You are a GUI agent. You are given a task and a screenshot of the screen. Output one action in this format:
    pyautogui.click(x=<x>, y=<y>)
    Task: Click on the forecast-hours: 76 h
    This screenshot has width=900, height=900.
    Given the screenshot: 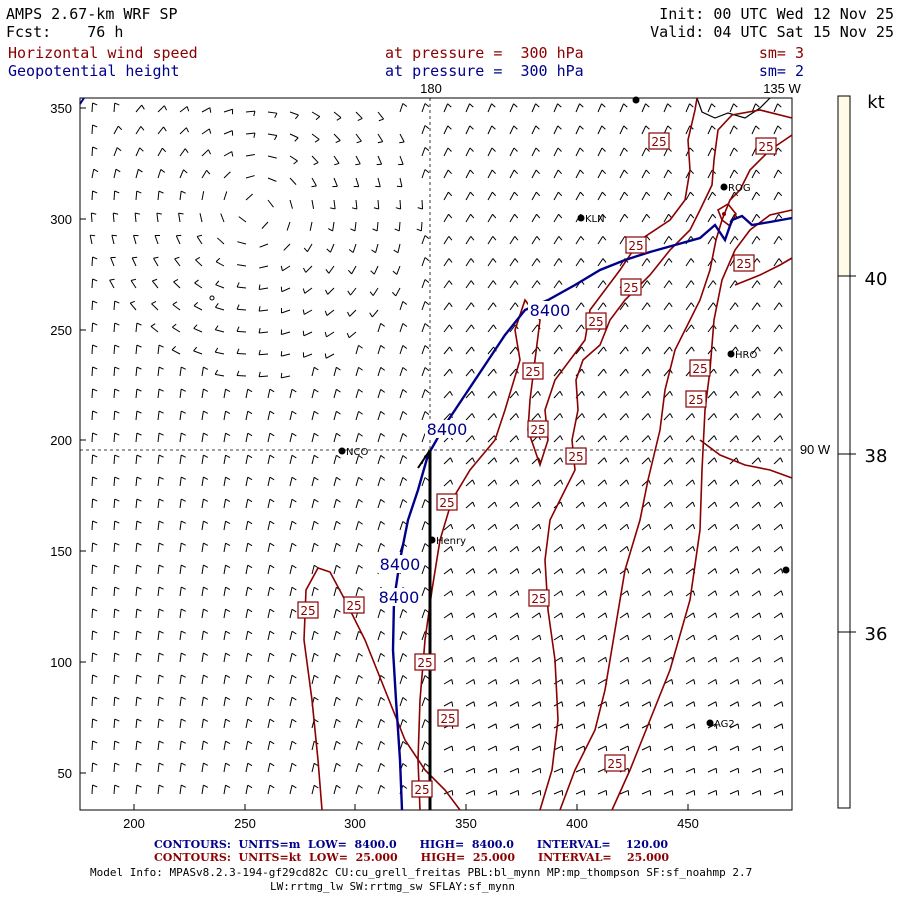 What is the action you would take?
    pyautogui.click(x=105, y=32)
    